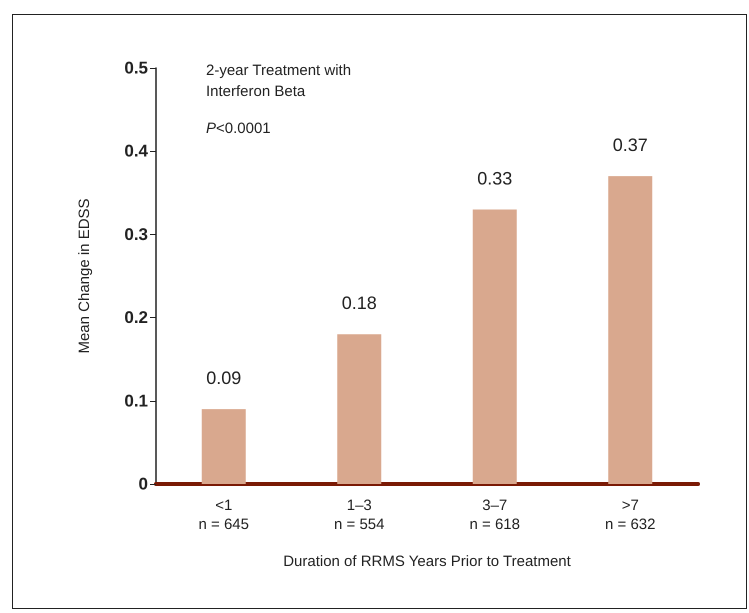 The width and height of the screenshot is (749, 613). Describe the element at coordinates (136, 234) in the screenshot. I see `y-tick-label: 0.3` at that location.